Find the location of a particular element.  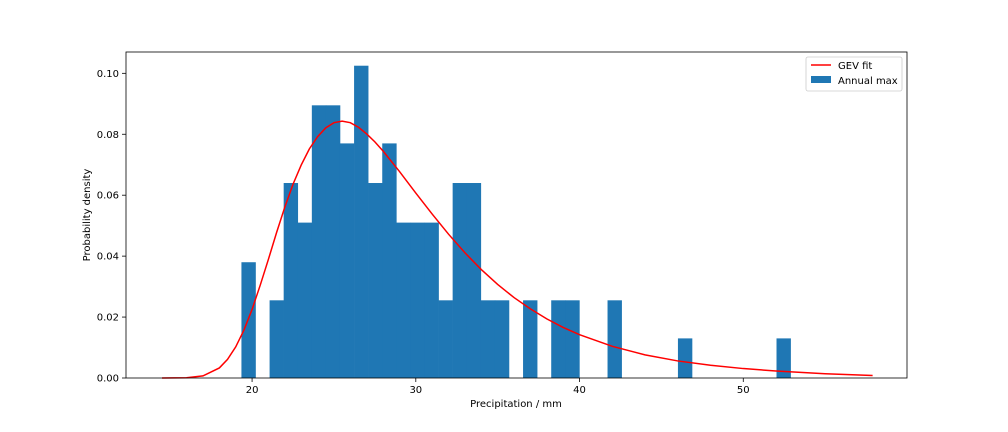

legend-label-gev: GEV fit is located at coordinates (855, 66).